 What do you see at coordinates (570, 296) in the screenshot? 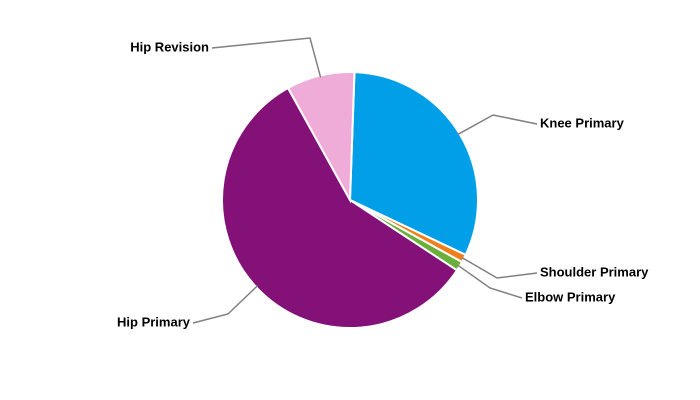
I see `slice-label: Elbow Primary` at bounding box center [570, 296].